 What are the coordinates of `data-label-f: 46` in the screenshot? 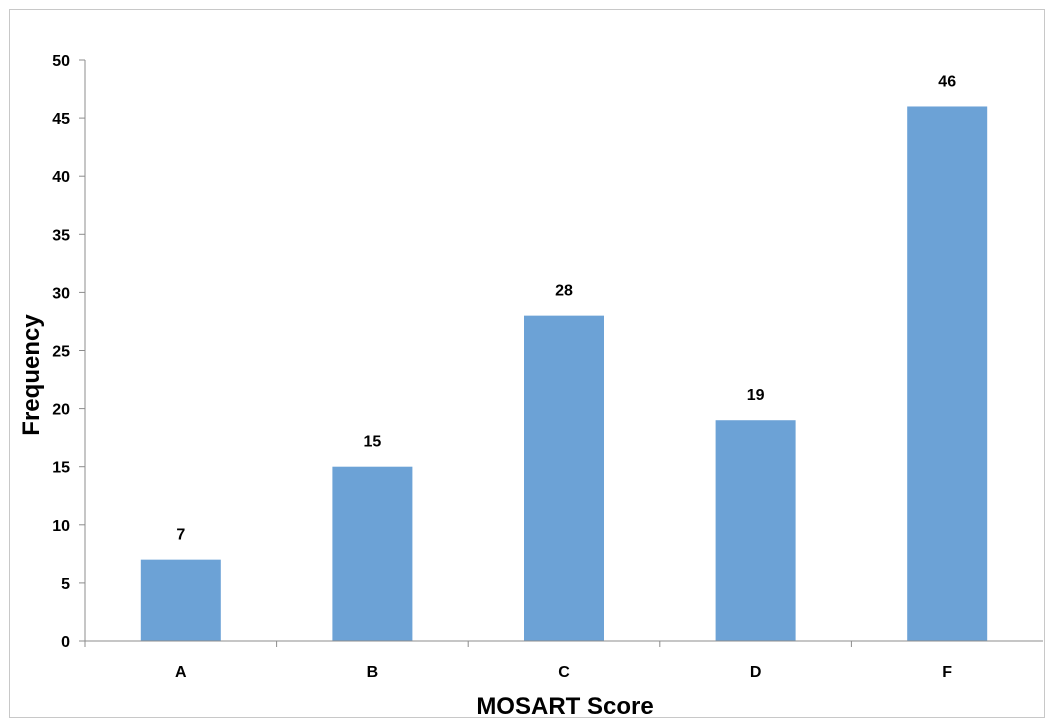 It's located at (947, 81).